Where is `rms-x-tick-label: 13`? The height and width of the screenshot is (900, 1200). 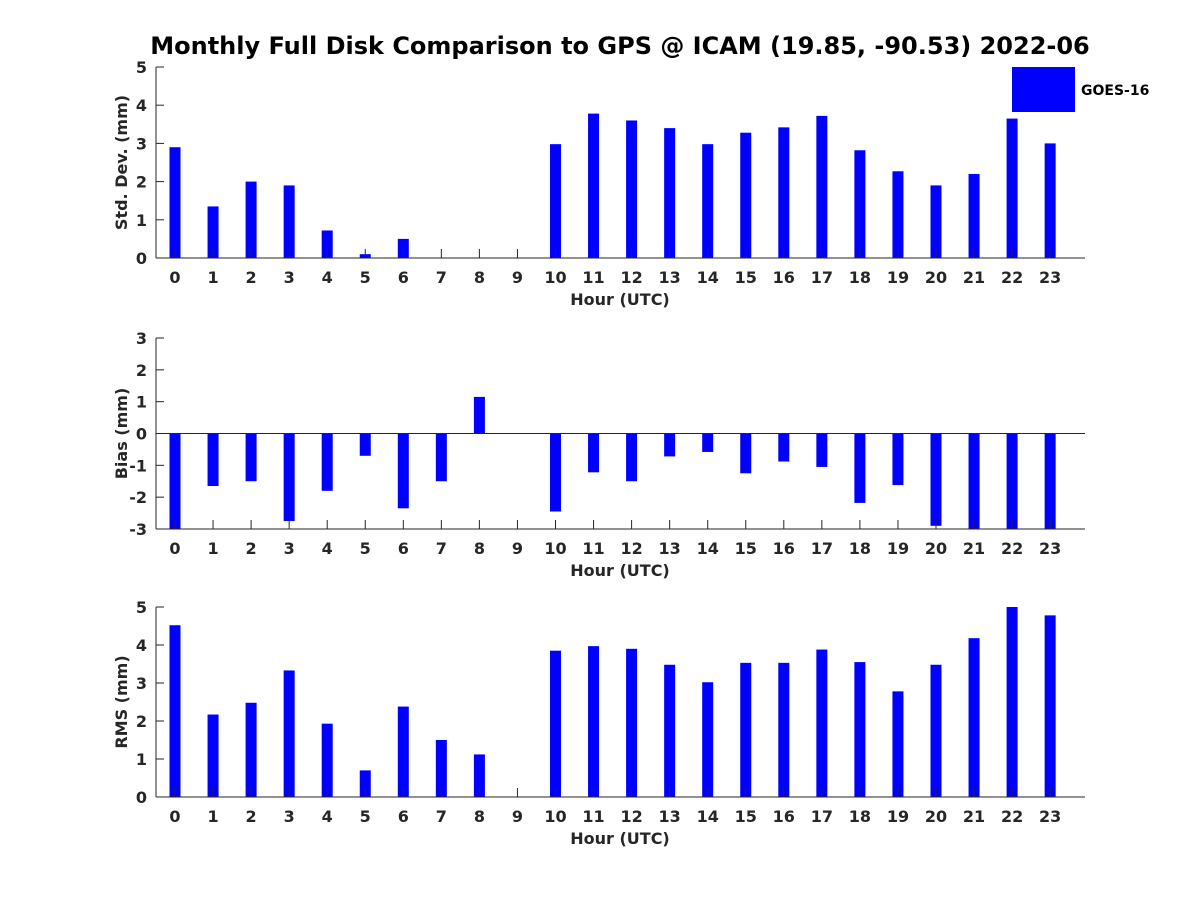
rms-x-tick-label: 13 is located at coordinates (670, 816).